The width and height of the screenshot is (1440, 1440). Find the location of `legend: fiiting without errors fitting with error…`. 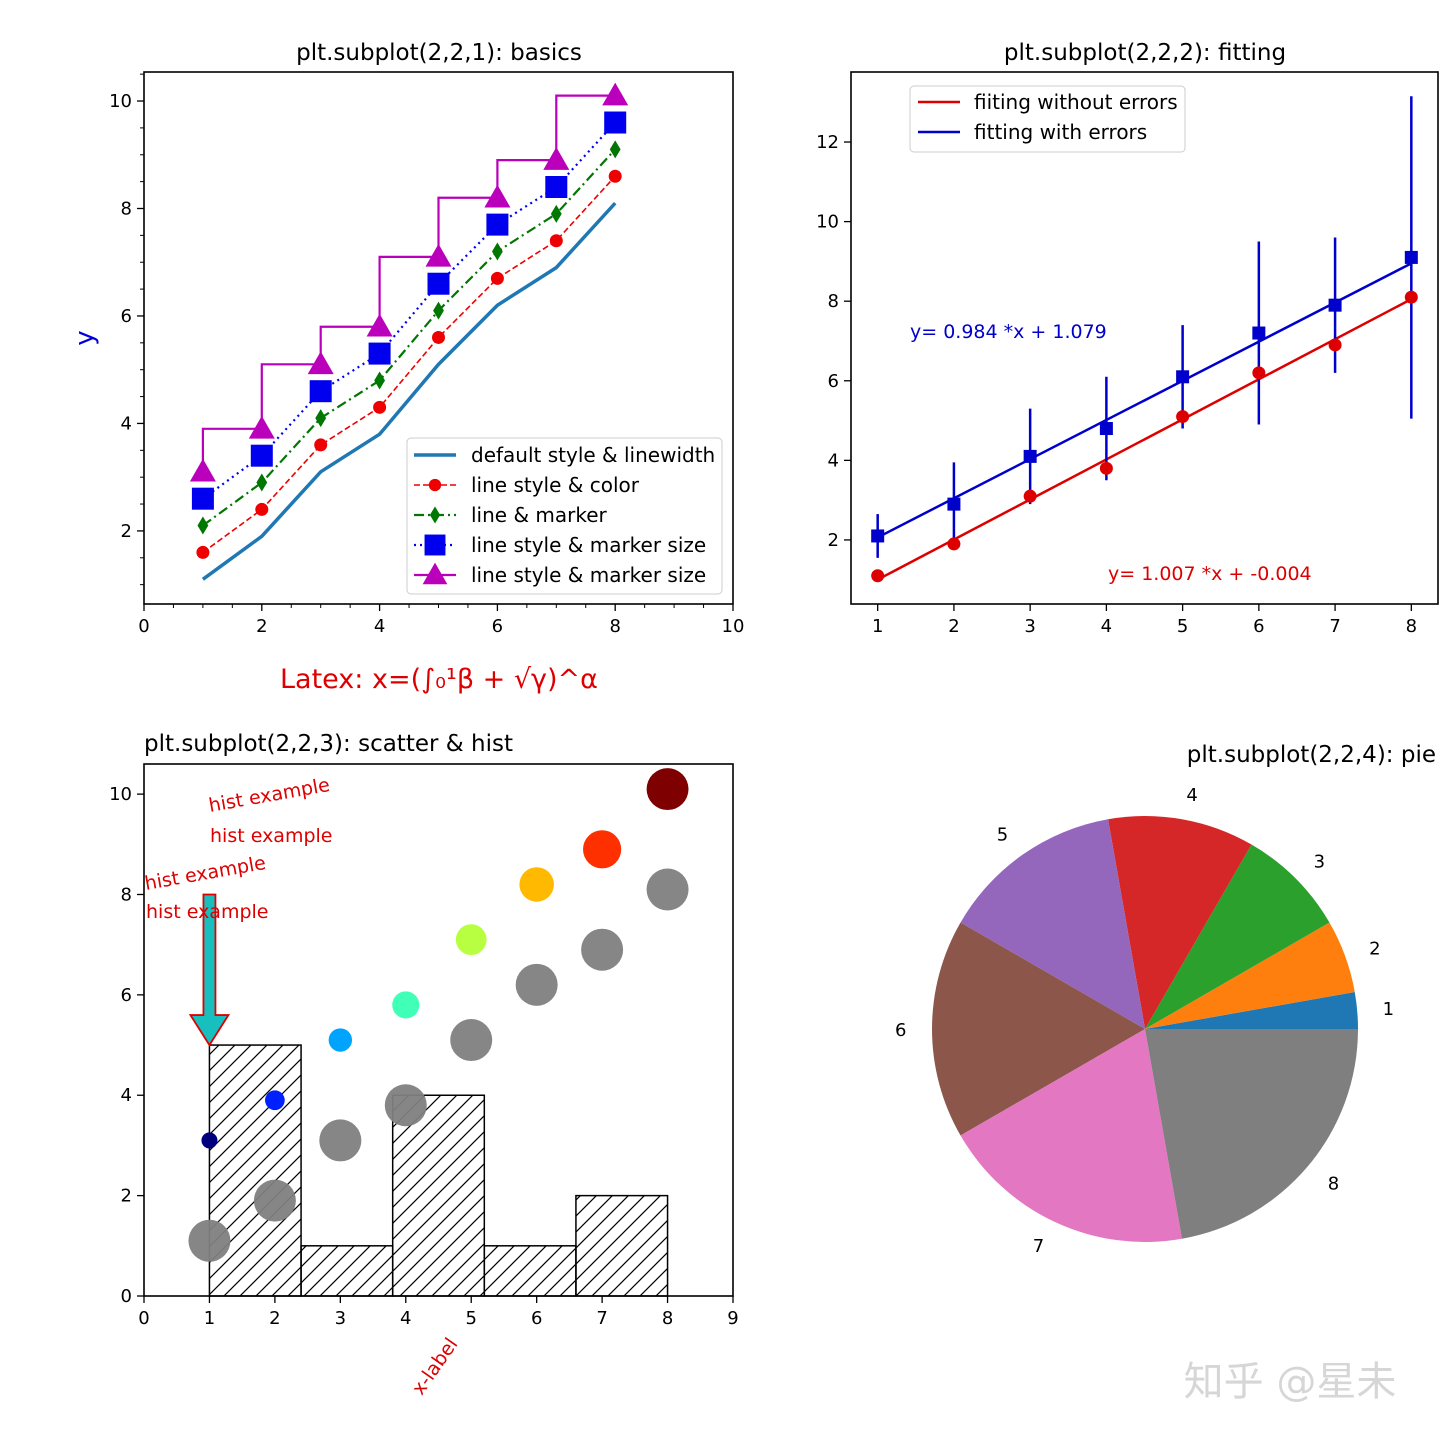

legend: fiiting without errors fitting with error… is located at coordinates (1047, 119).